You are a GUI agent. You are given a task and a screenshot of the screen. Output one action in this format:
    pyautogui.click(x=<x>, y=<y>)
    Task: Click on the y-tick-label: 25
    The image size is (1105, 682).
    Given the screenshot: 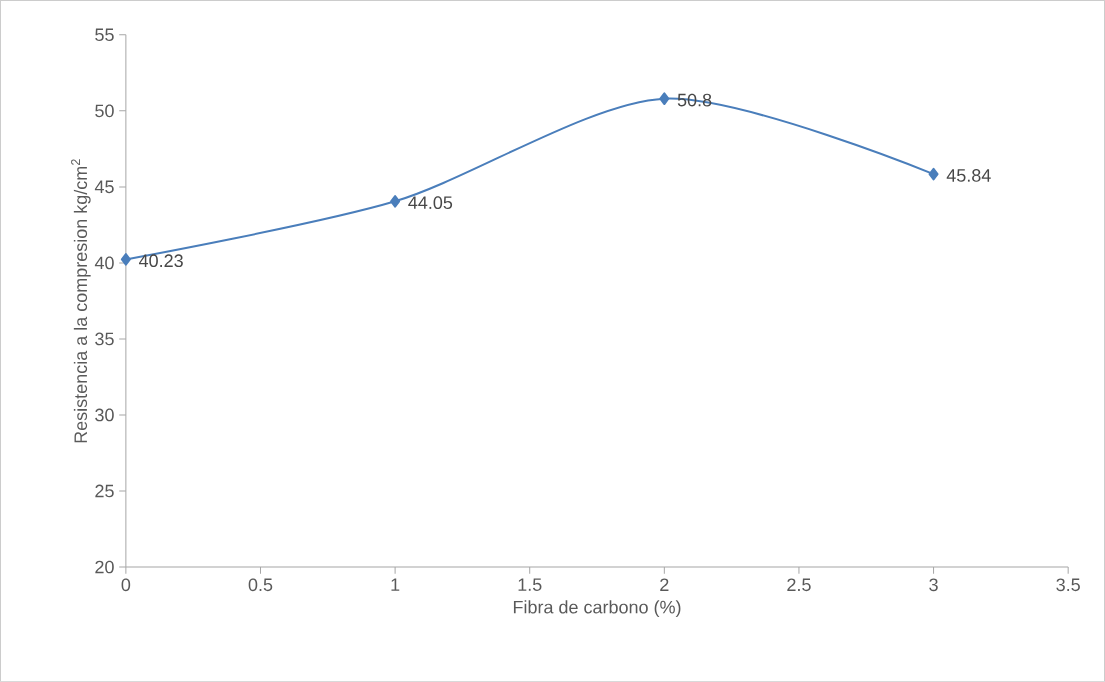 What is the action you would take?
    pyautogui.click(x=104, y=491)
    